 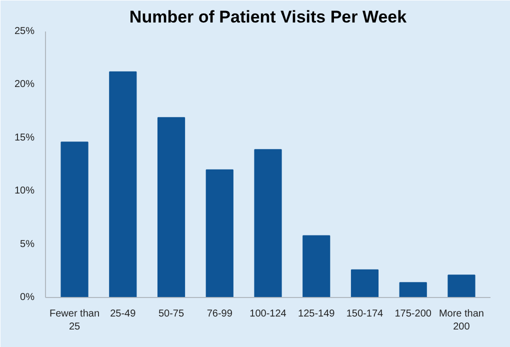 I want to click on x-tick-label: 100-124, so click(x=268, y=314).